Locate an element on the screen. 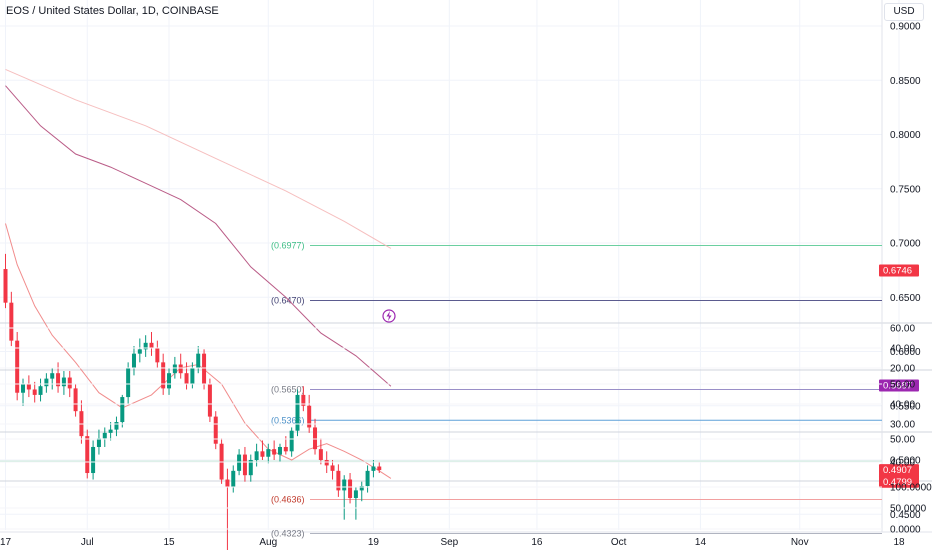 This screenshot has width=932, height=550. time-tick-label: Oct is located at coordinates (619, 542).